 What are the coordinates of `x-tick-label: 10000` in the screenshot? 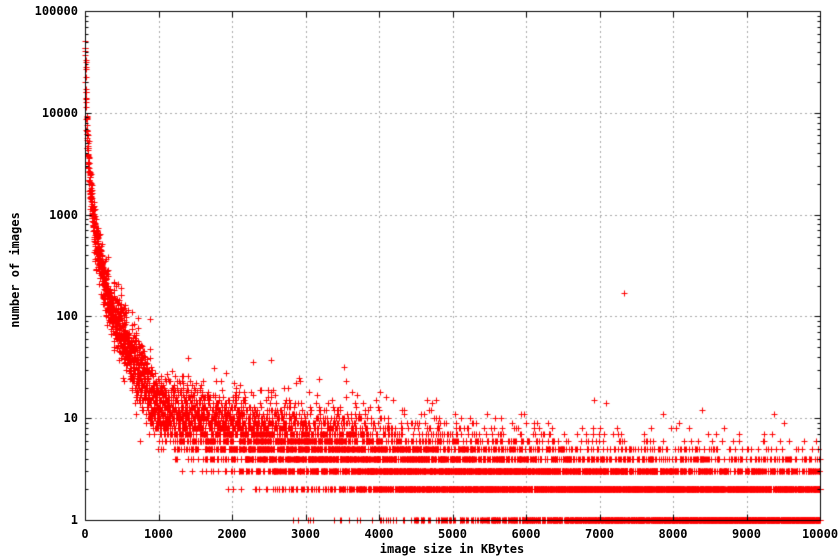 It's located at (820, 534).